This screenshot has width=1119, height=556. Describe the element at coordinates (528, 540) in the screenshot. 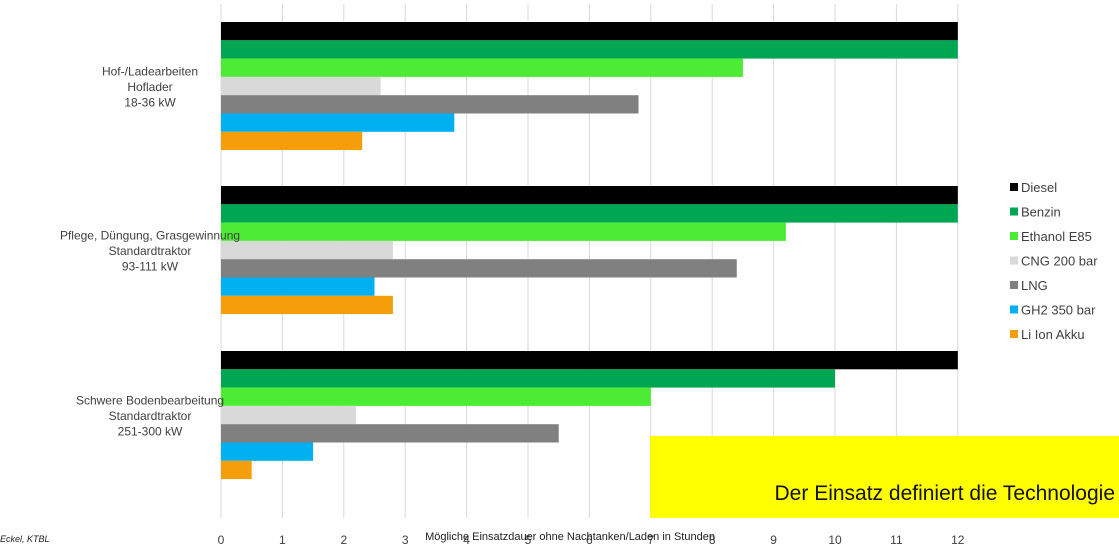

I see `x-tick-5: 5` at that location.